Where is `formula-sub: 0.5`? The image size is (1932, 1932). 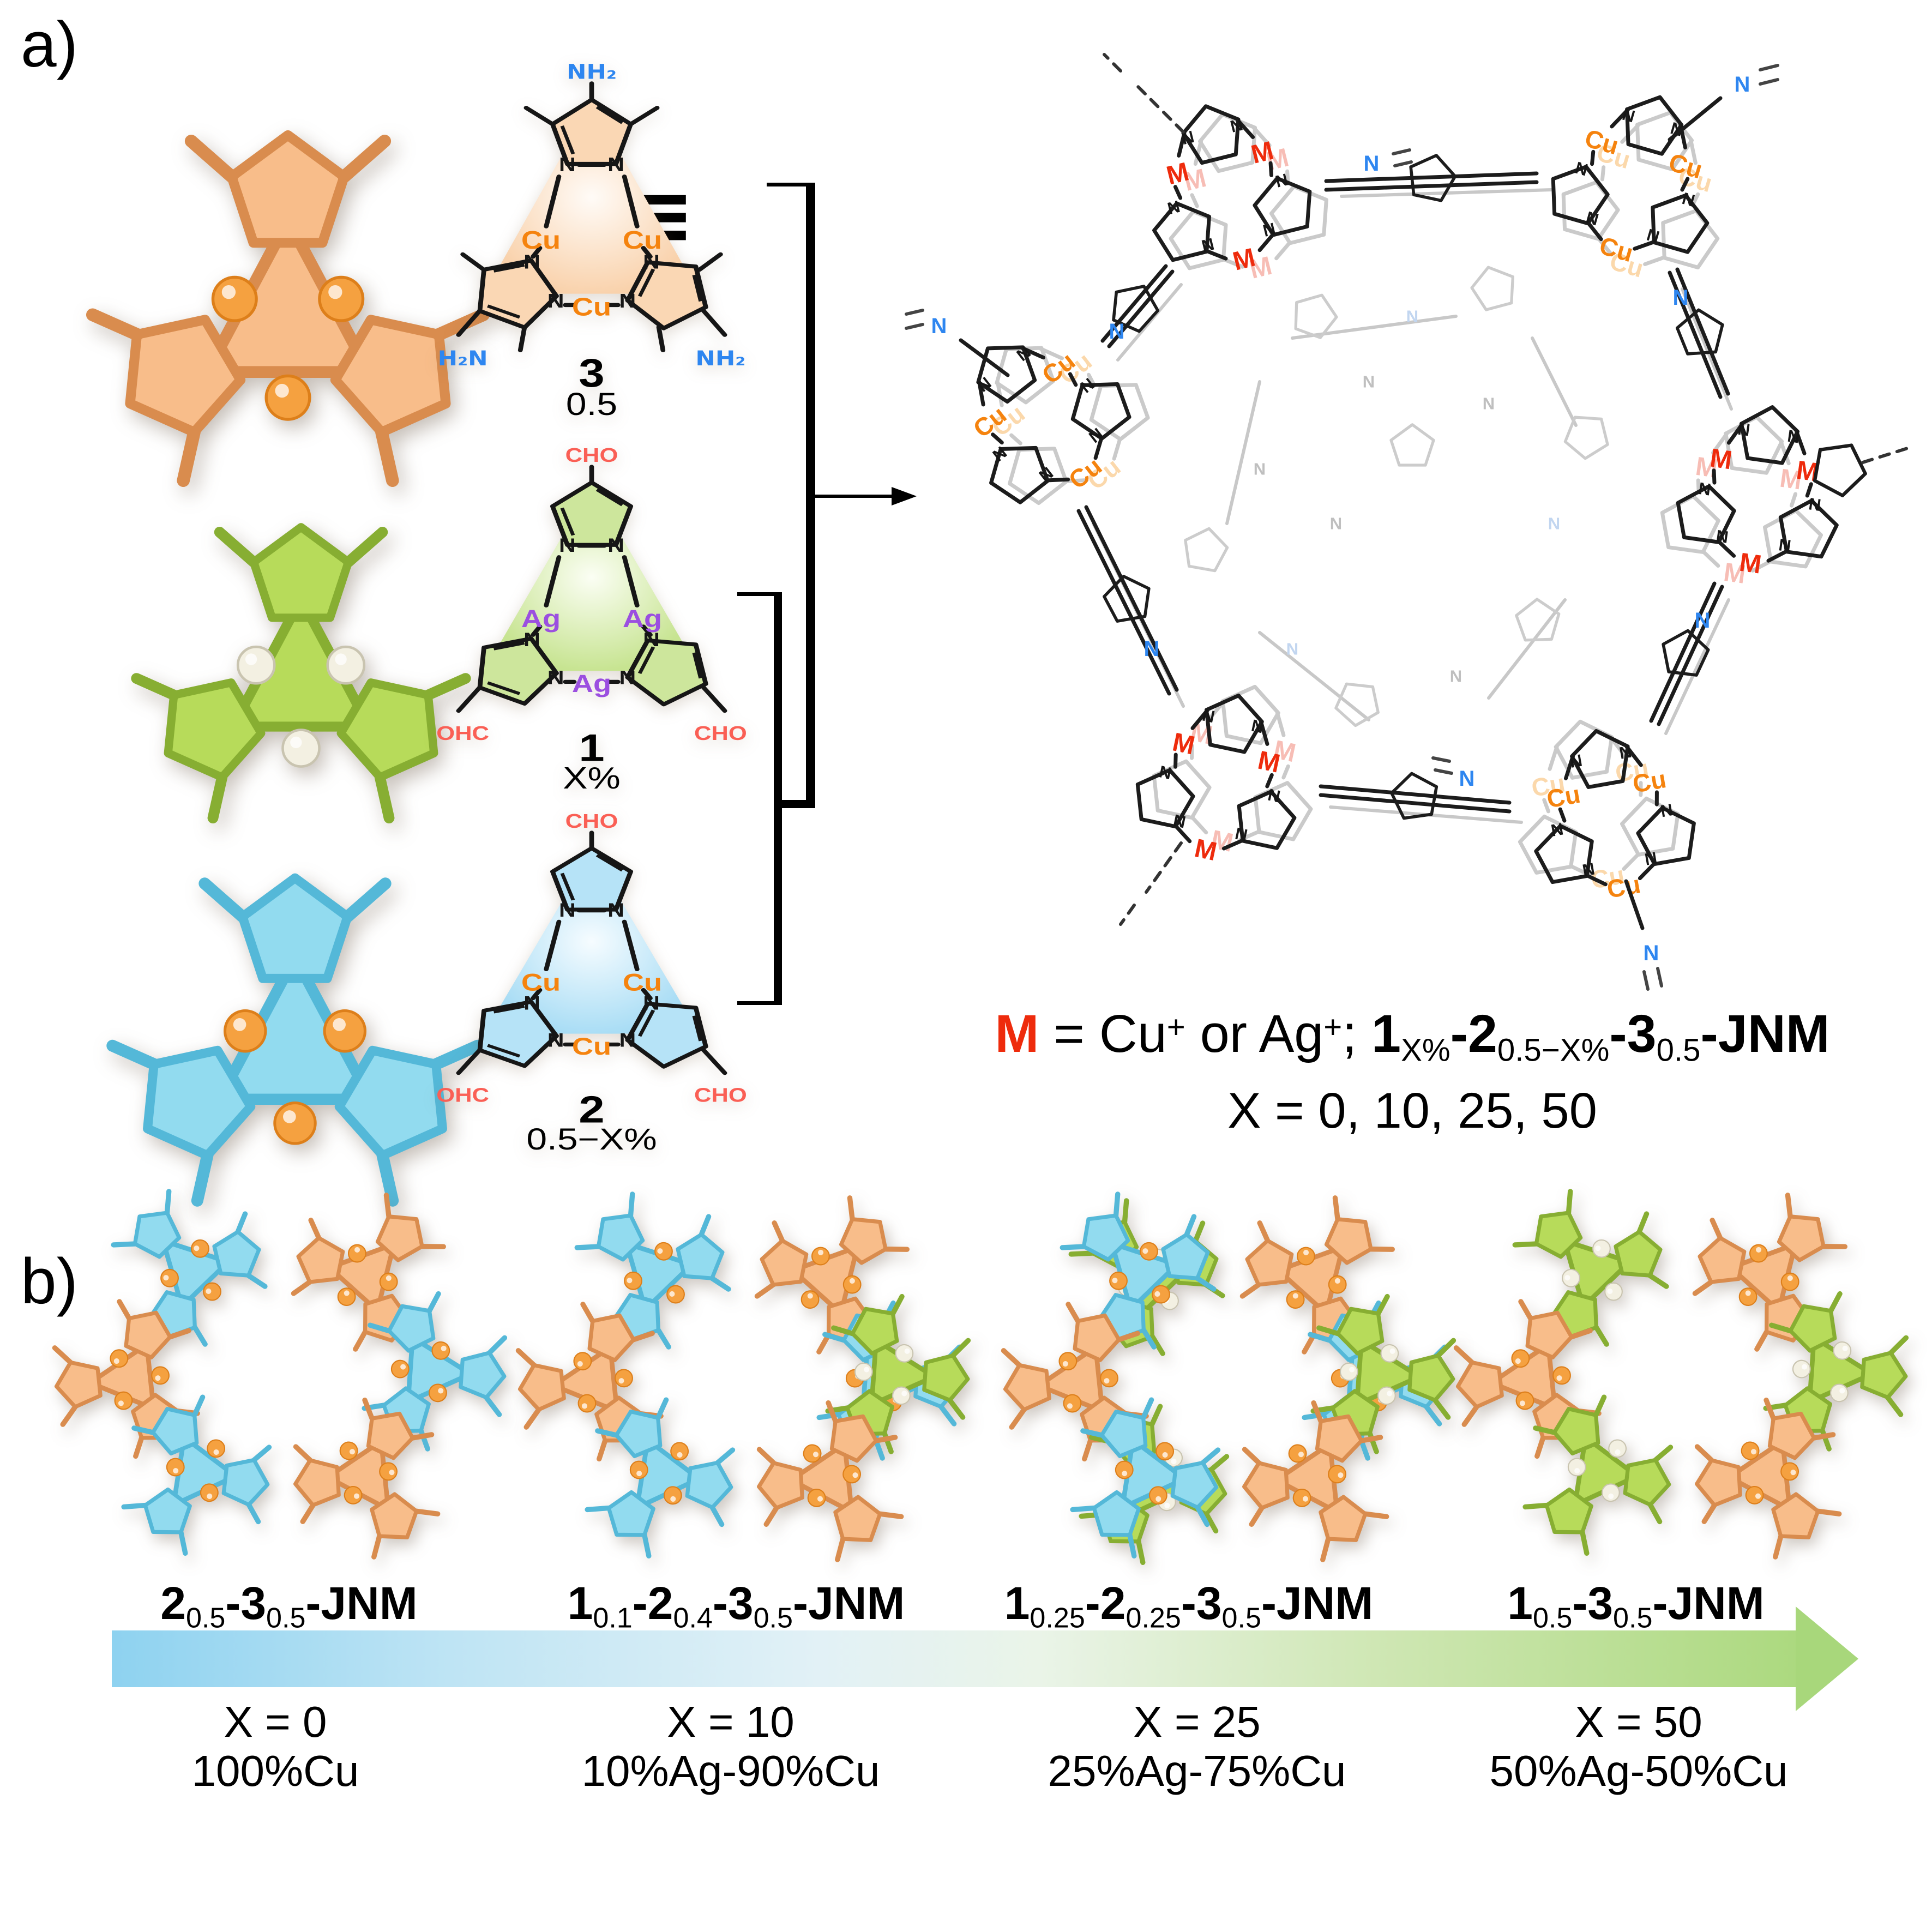
formula-sub: 0.5 is located at coordinates (1678, 1050).